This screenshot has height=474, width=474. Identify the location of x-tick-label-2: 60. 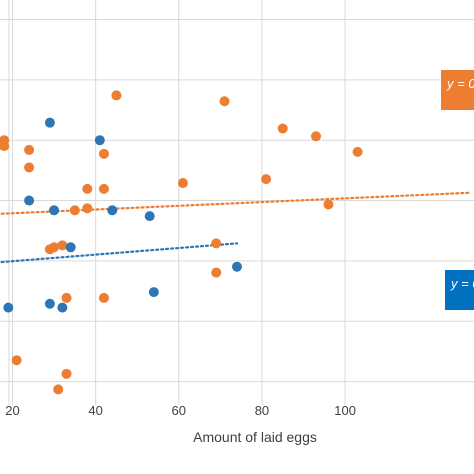
(179, 410).